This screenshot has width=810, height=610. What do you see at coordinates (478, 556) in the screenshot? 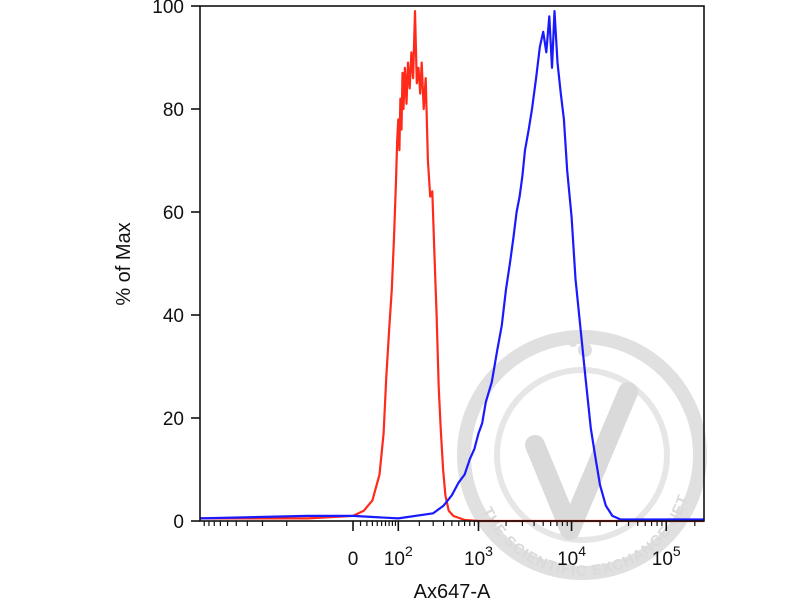
I see `x-tick-label: 10³` at bounding box center [478, 556].